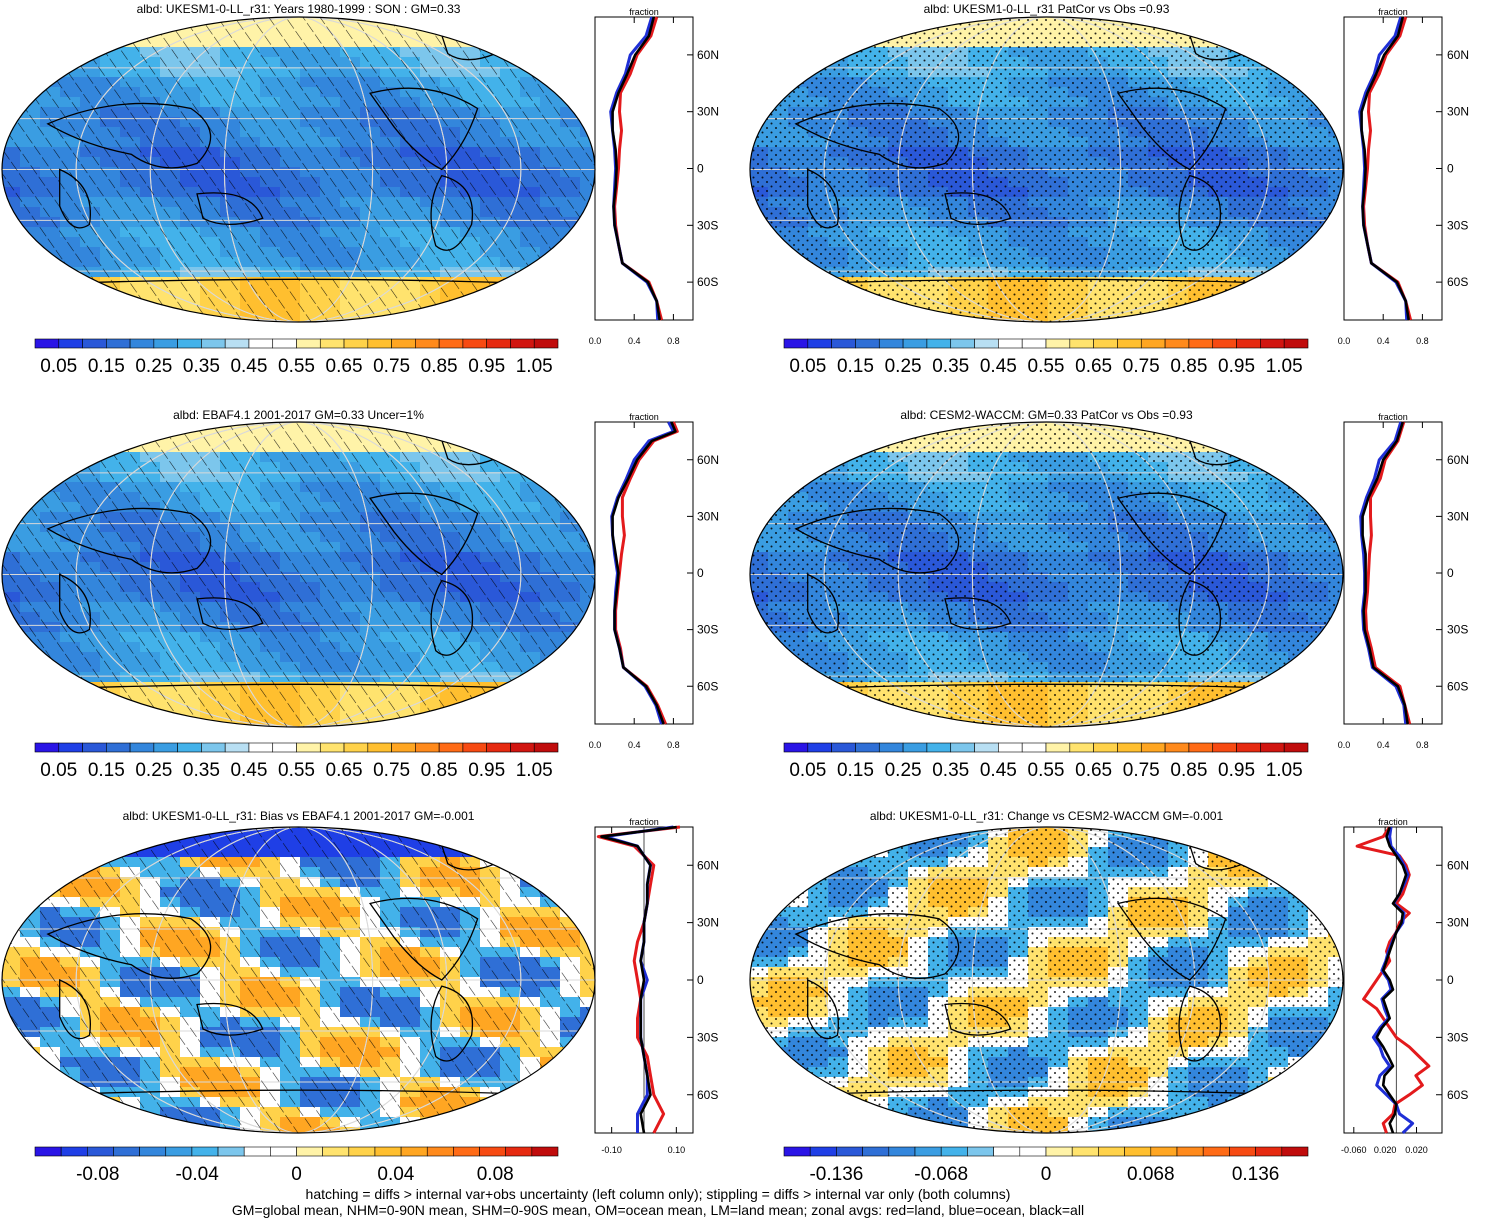 The width and height of the screenshot is (1485, 1218). What do you see at coordinates (486, 770) in the screenshot?
I see `colorbar-label: 0.95` at bounding box center [486, 770].